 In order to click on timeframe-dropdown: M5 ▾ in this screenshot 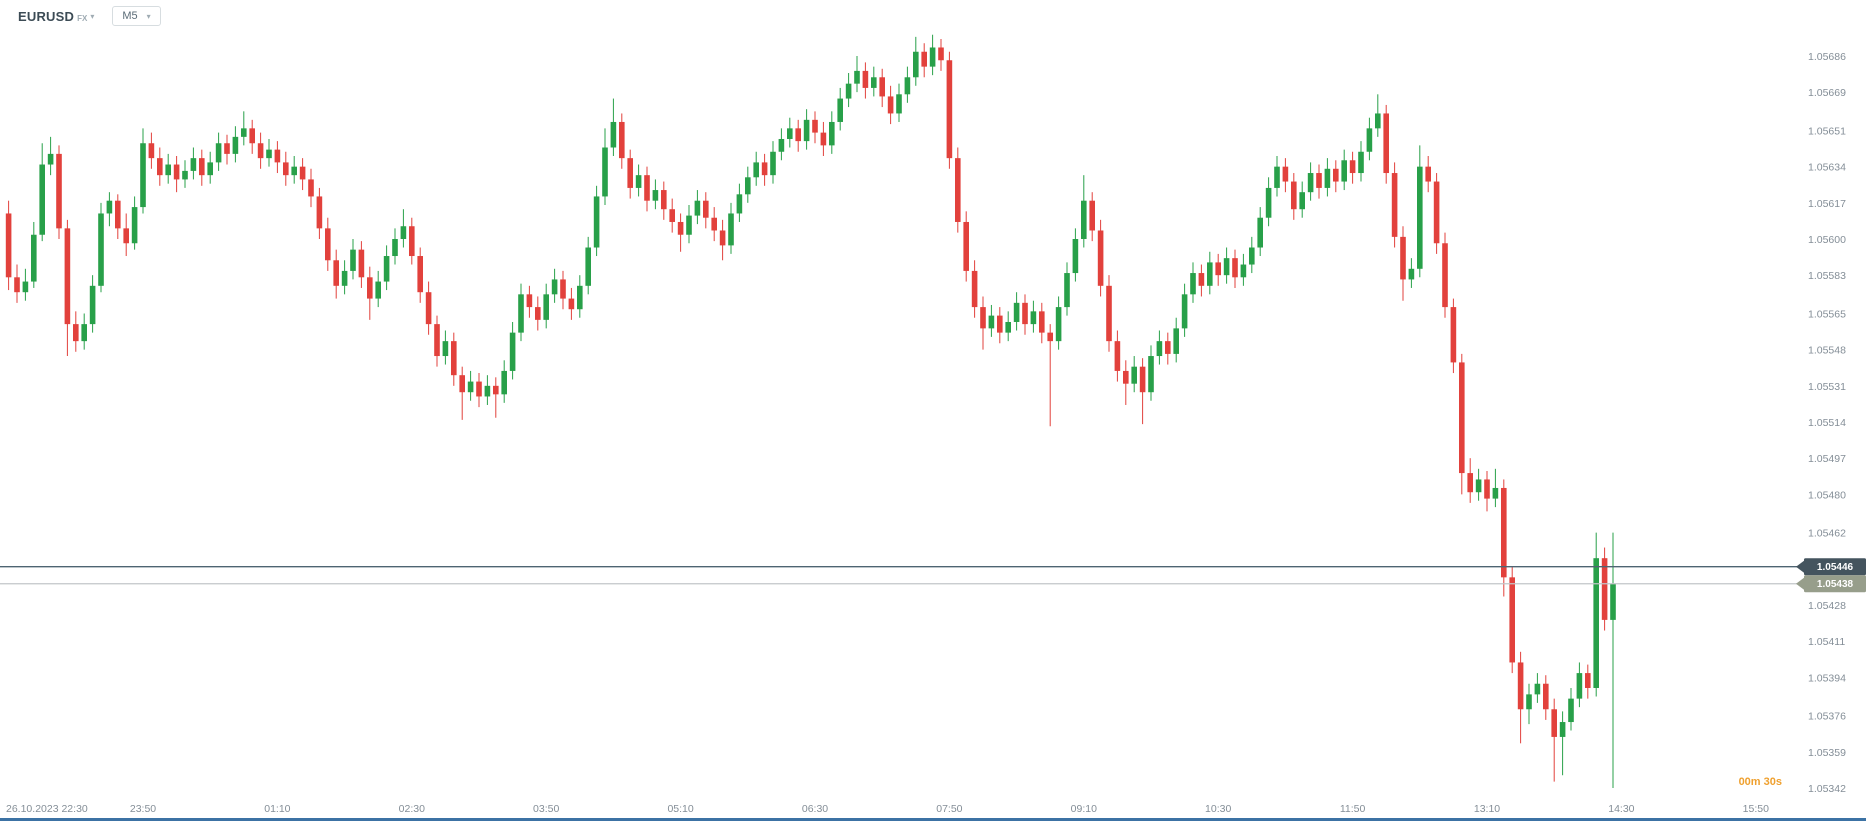, I will do `click(136, 16)`.